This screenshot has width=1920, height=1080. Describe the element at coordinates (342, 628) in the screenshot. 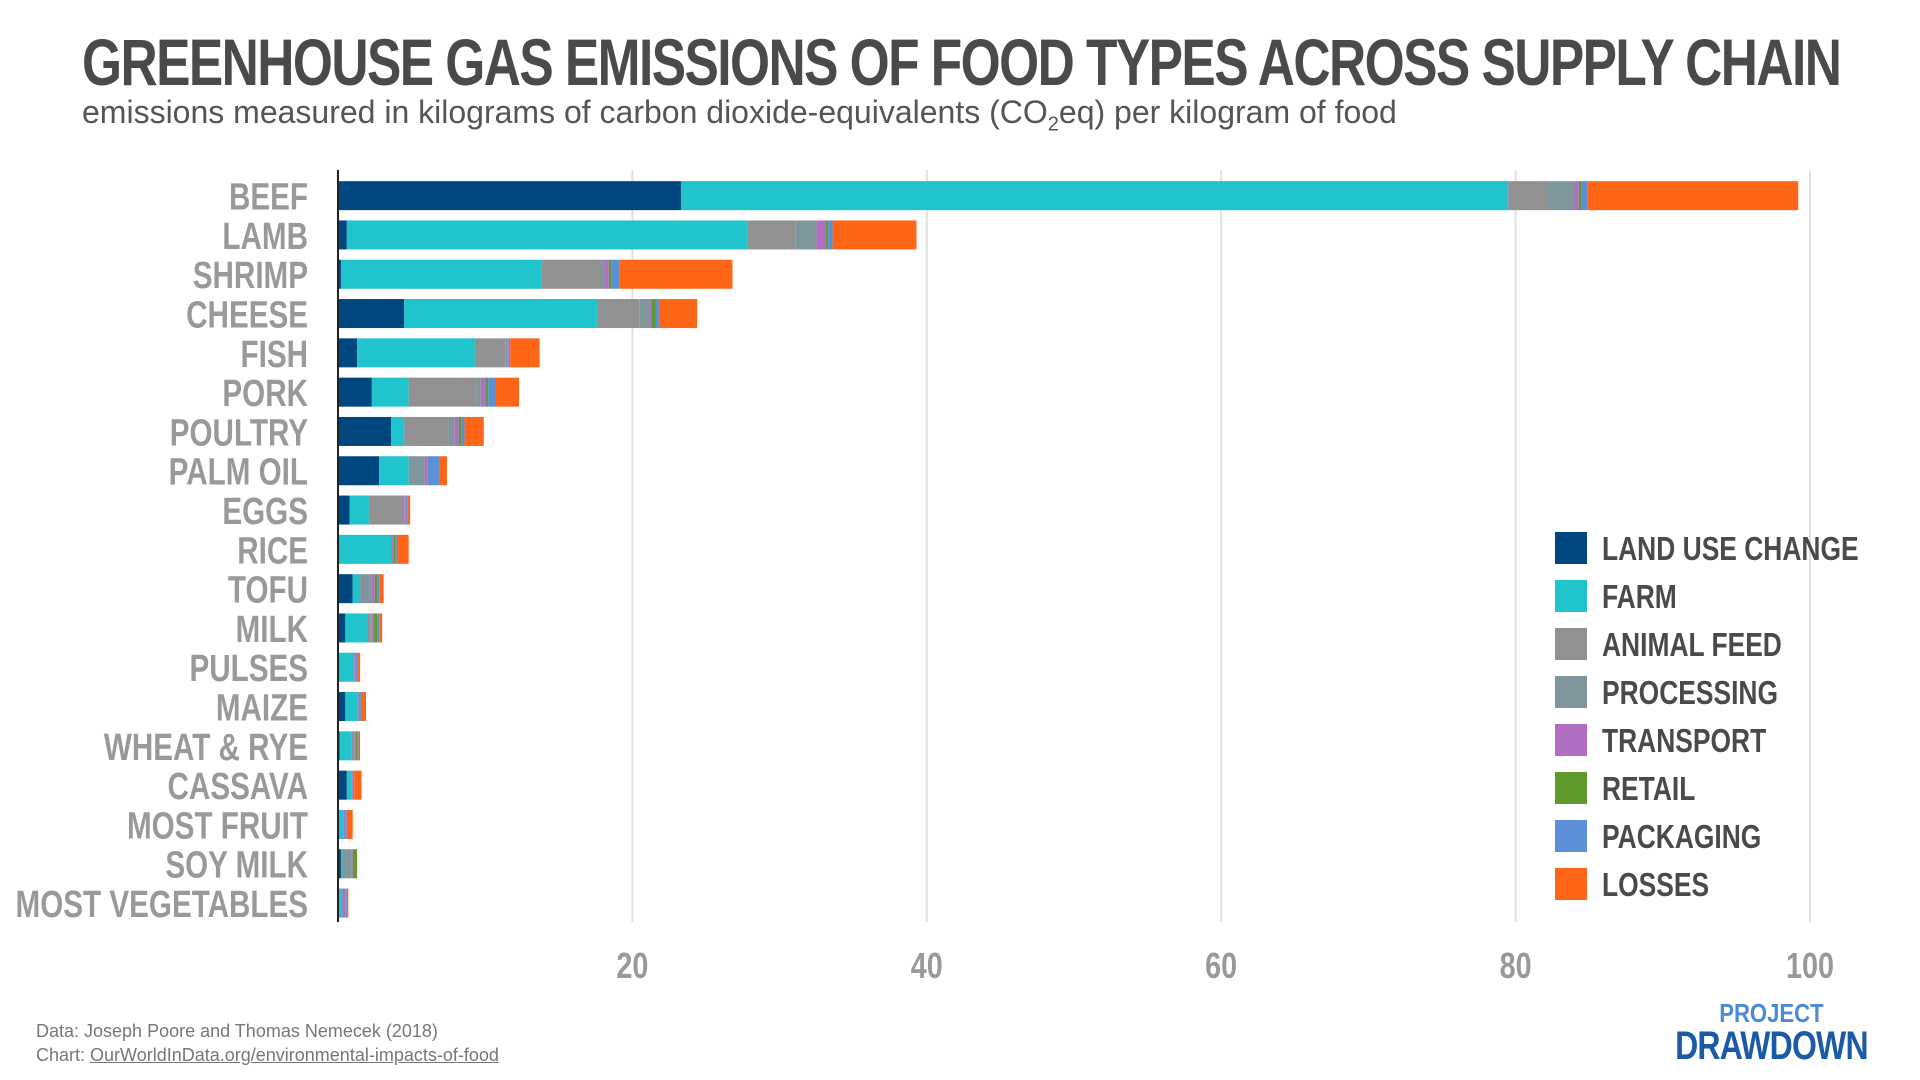

I see `bar-milk-land-use-change` at that location.